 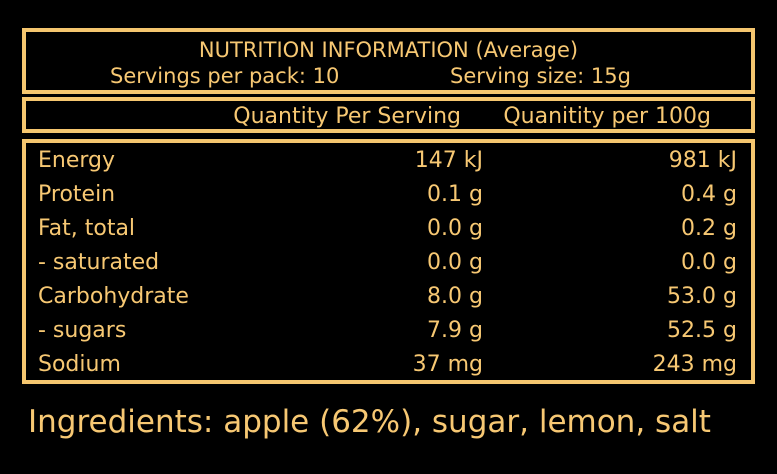 I want to click on nutrient-name: - saturated, so click(x=99, y=262).